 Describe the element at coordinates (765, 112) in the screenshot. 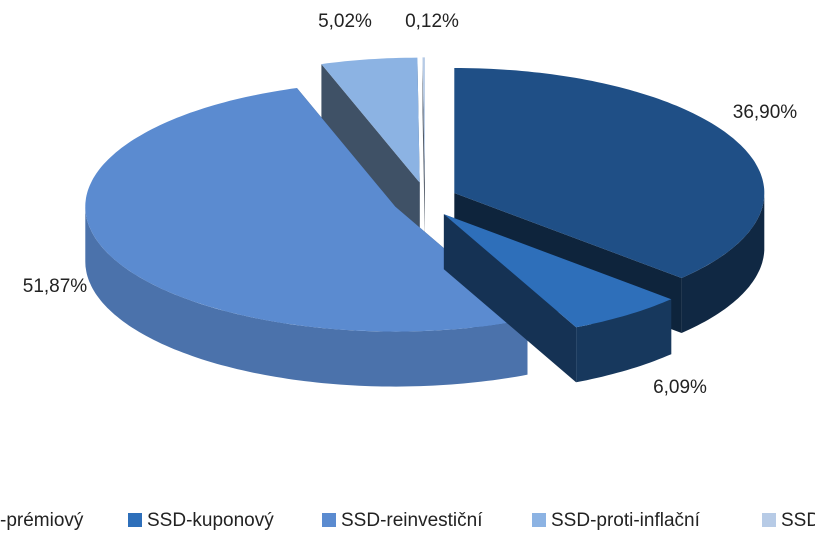

I see `data-label: 36,90%` at that location.